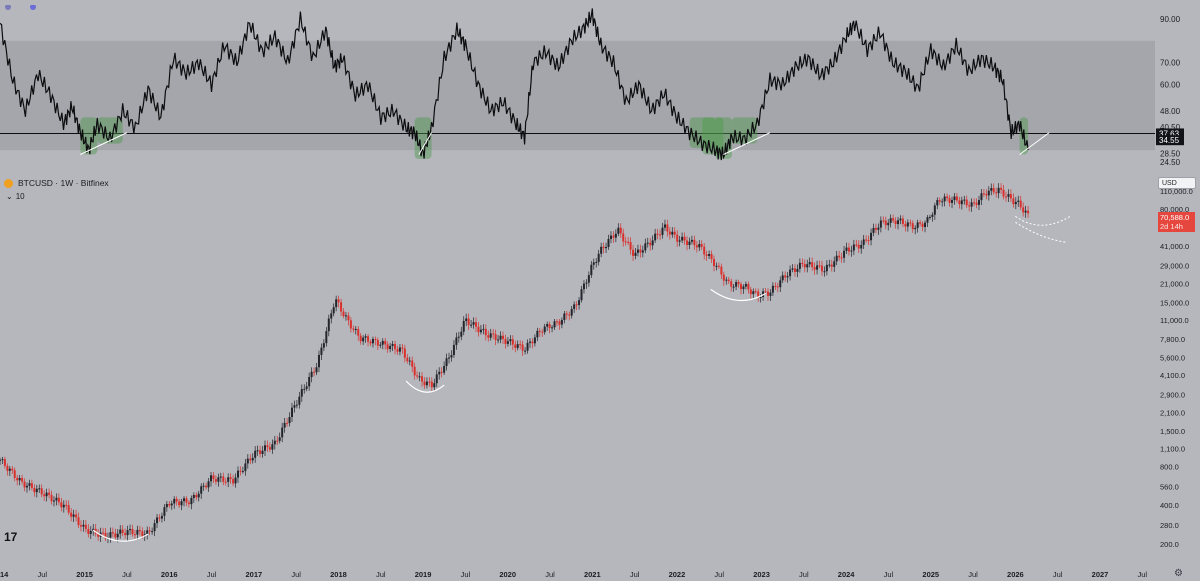 This screenshot has height=581, width=1200. Describe the element at coordinates (15, 196) in the screenshot. I see `volume-indicator-row: ⌄ 10` at that location.